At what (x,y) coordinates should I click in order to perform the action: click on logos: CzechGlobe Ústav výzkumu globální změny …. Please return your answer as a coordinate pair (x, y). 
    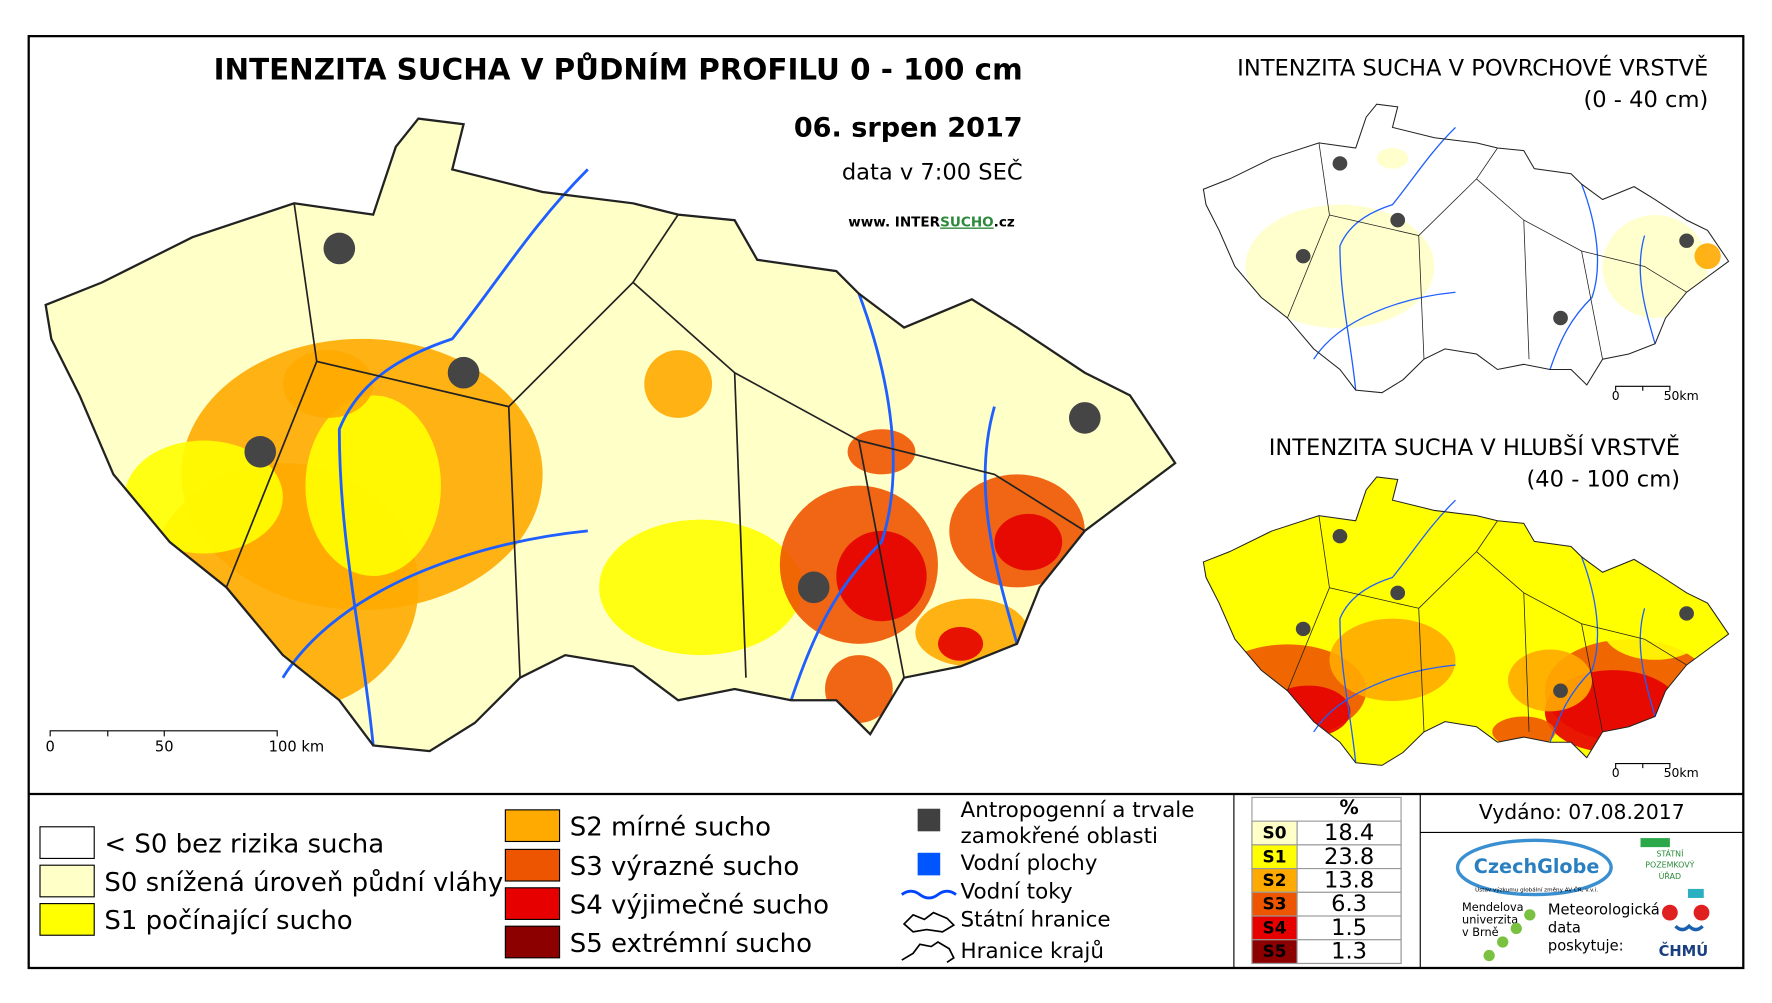
    Looking at the image, I should click on (1582, 900).